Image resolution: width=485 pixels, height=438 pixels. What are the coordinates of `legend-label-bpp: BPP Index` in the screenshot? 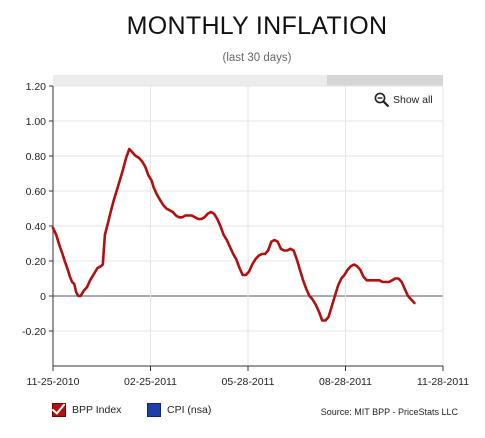 It's located at (97, 410).